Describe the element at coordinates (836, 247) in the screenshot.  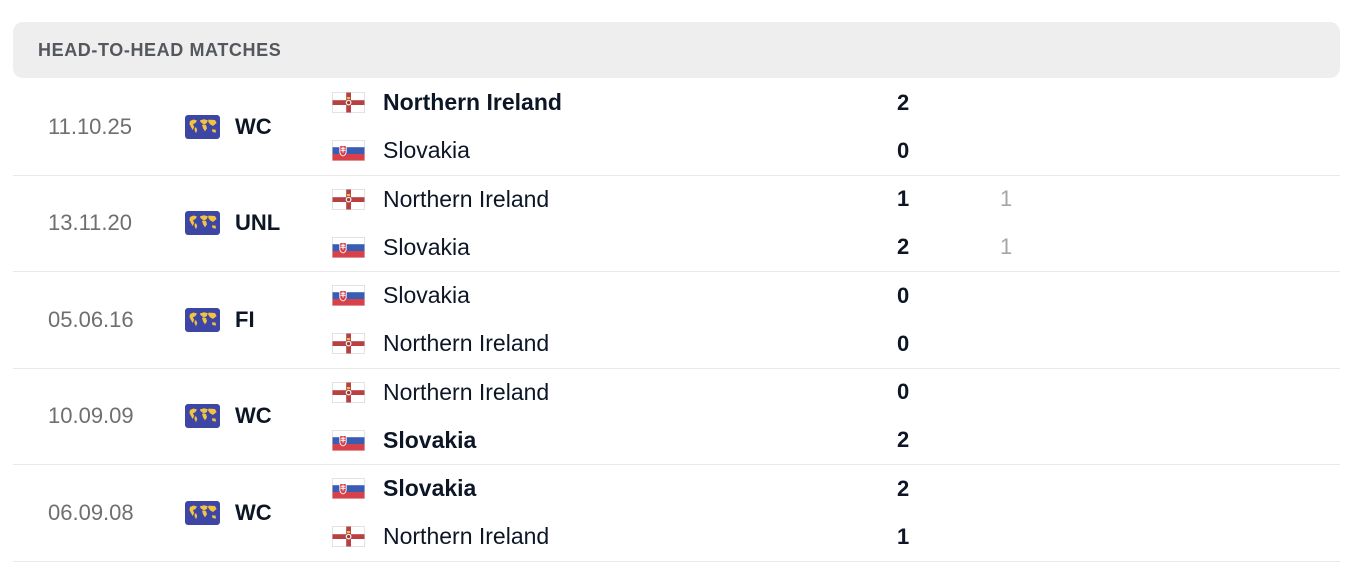
I see `team-line: Slovakia 2 1` at that location.